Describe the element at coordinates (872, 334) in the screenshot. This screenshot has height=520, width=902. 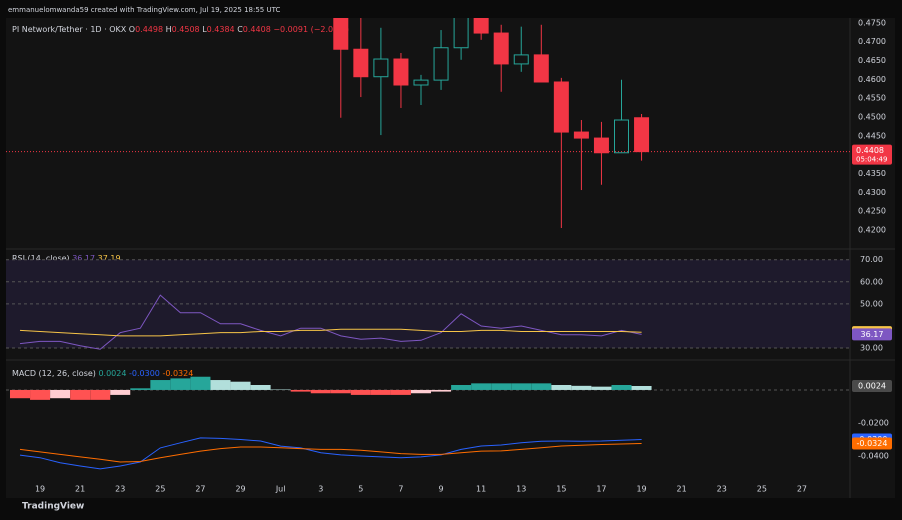
I see `rsi-last-text: 36.17` at that location.